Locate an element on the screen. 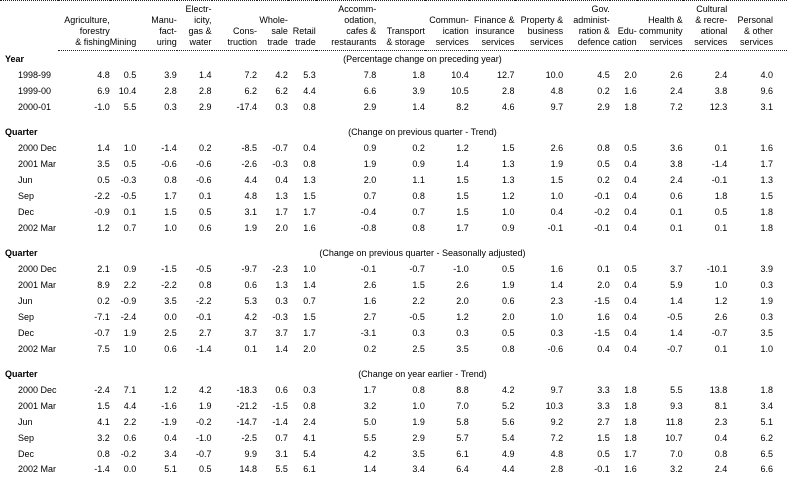 This screenshot has width=787, height=477. row-label: 2000 Dec is located at coordinates (37, 268).